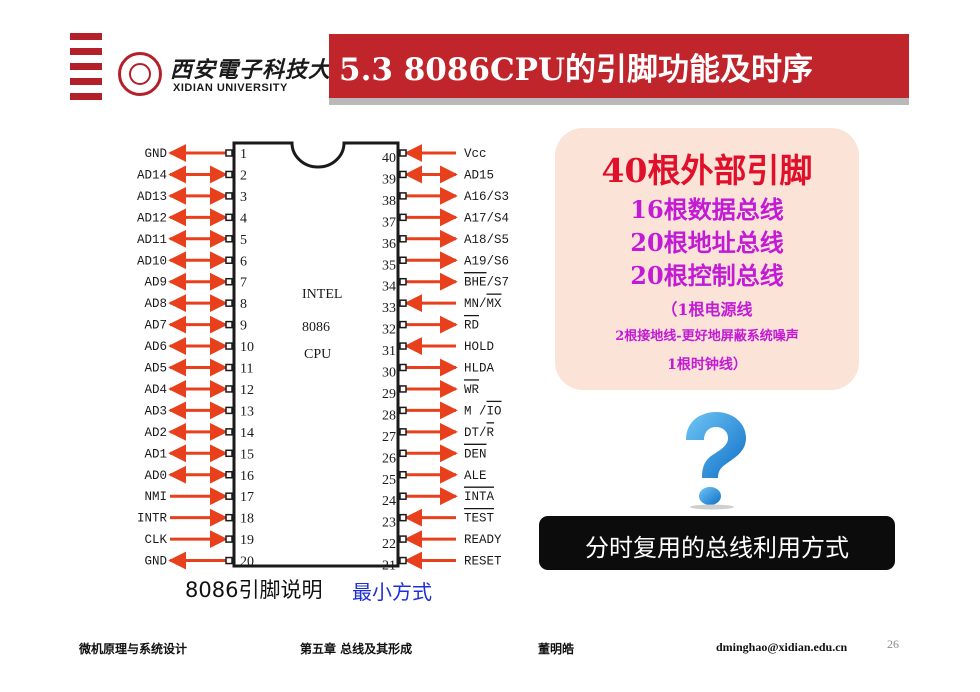 Image resolution: width=980 pixels, height=692 pixels. Describe the element at coordinates (247, 540) in the screenshot. I see `pin-number: 19` at that location.